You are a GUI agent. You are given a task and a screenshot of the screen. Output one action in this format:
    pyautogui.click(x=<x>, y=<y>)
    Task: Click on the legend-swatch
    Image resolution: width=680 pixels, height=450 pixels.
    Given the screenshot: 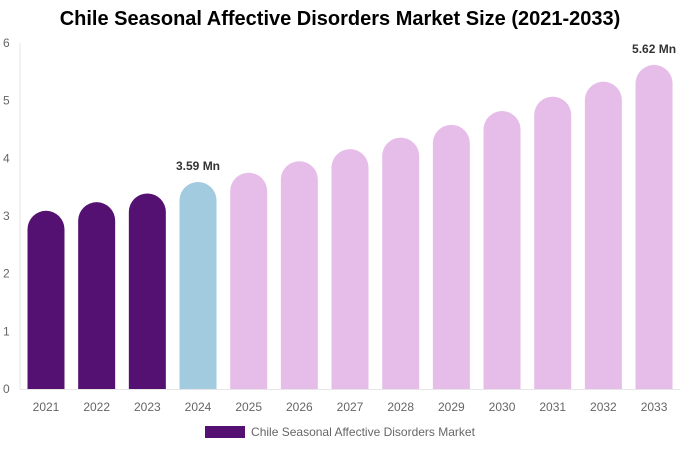 What is the action you would take?
    pyautogui.click(x=225, y=432)
    